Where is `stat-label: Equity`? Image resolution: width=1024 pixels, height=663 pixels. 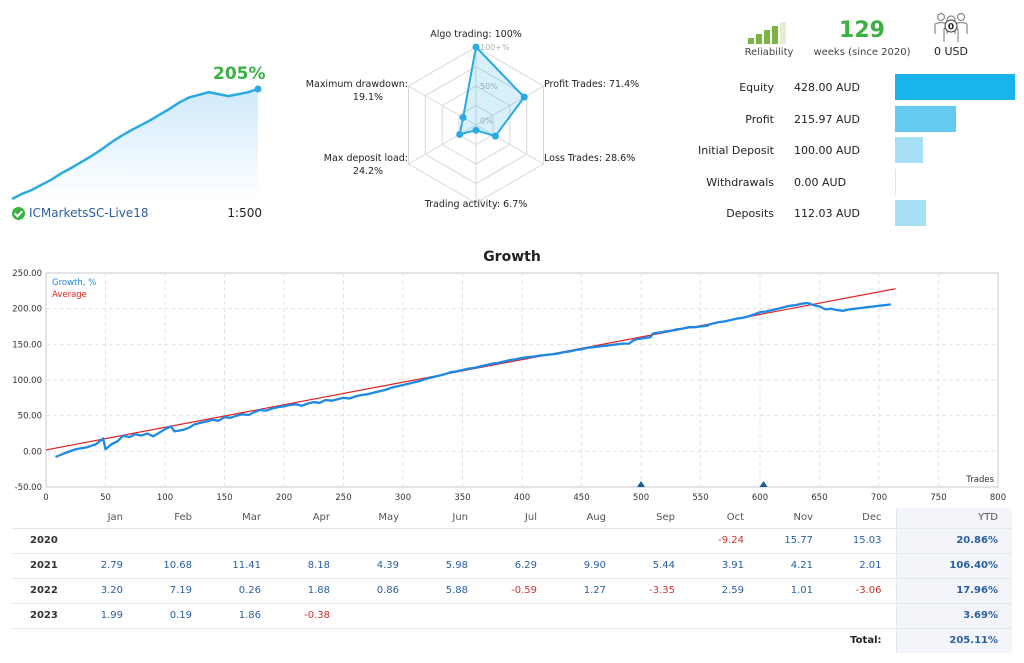 stat-label: Equity is located at coordinates (756, 87).